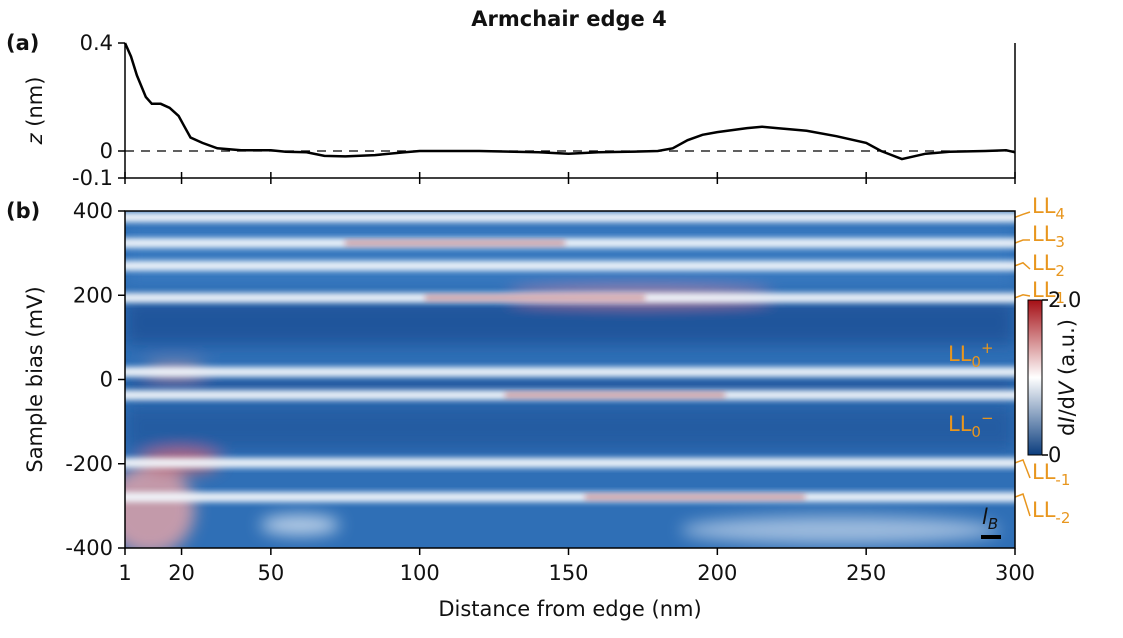  Describe the element at coordinates (1060, 271) in the screenshot. I see `level-label-sub: 2` at that location.